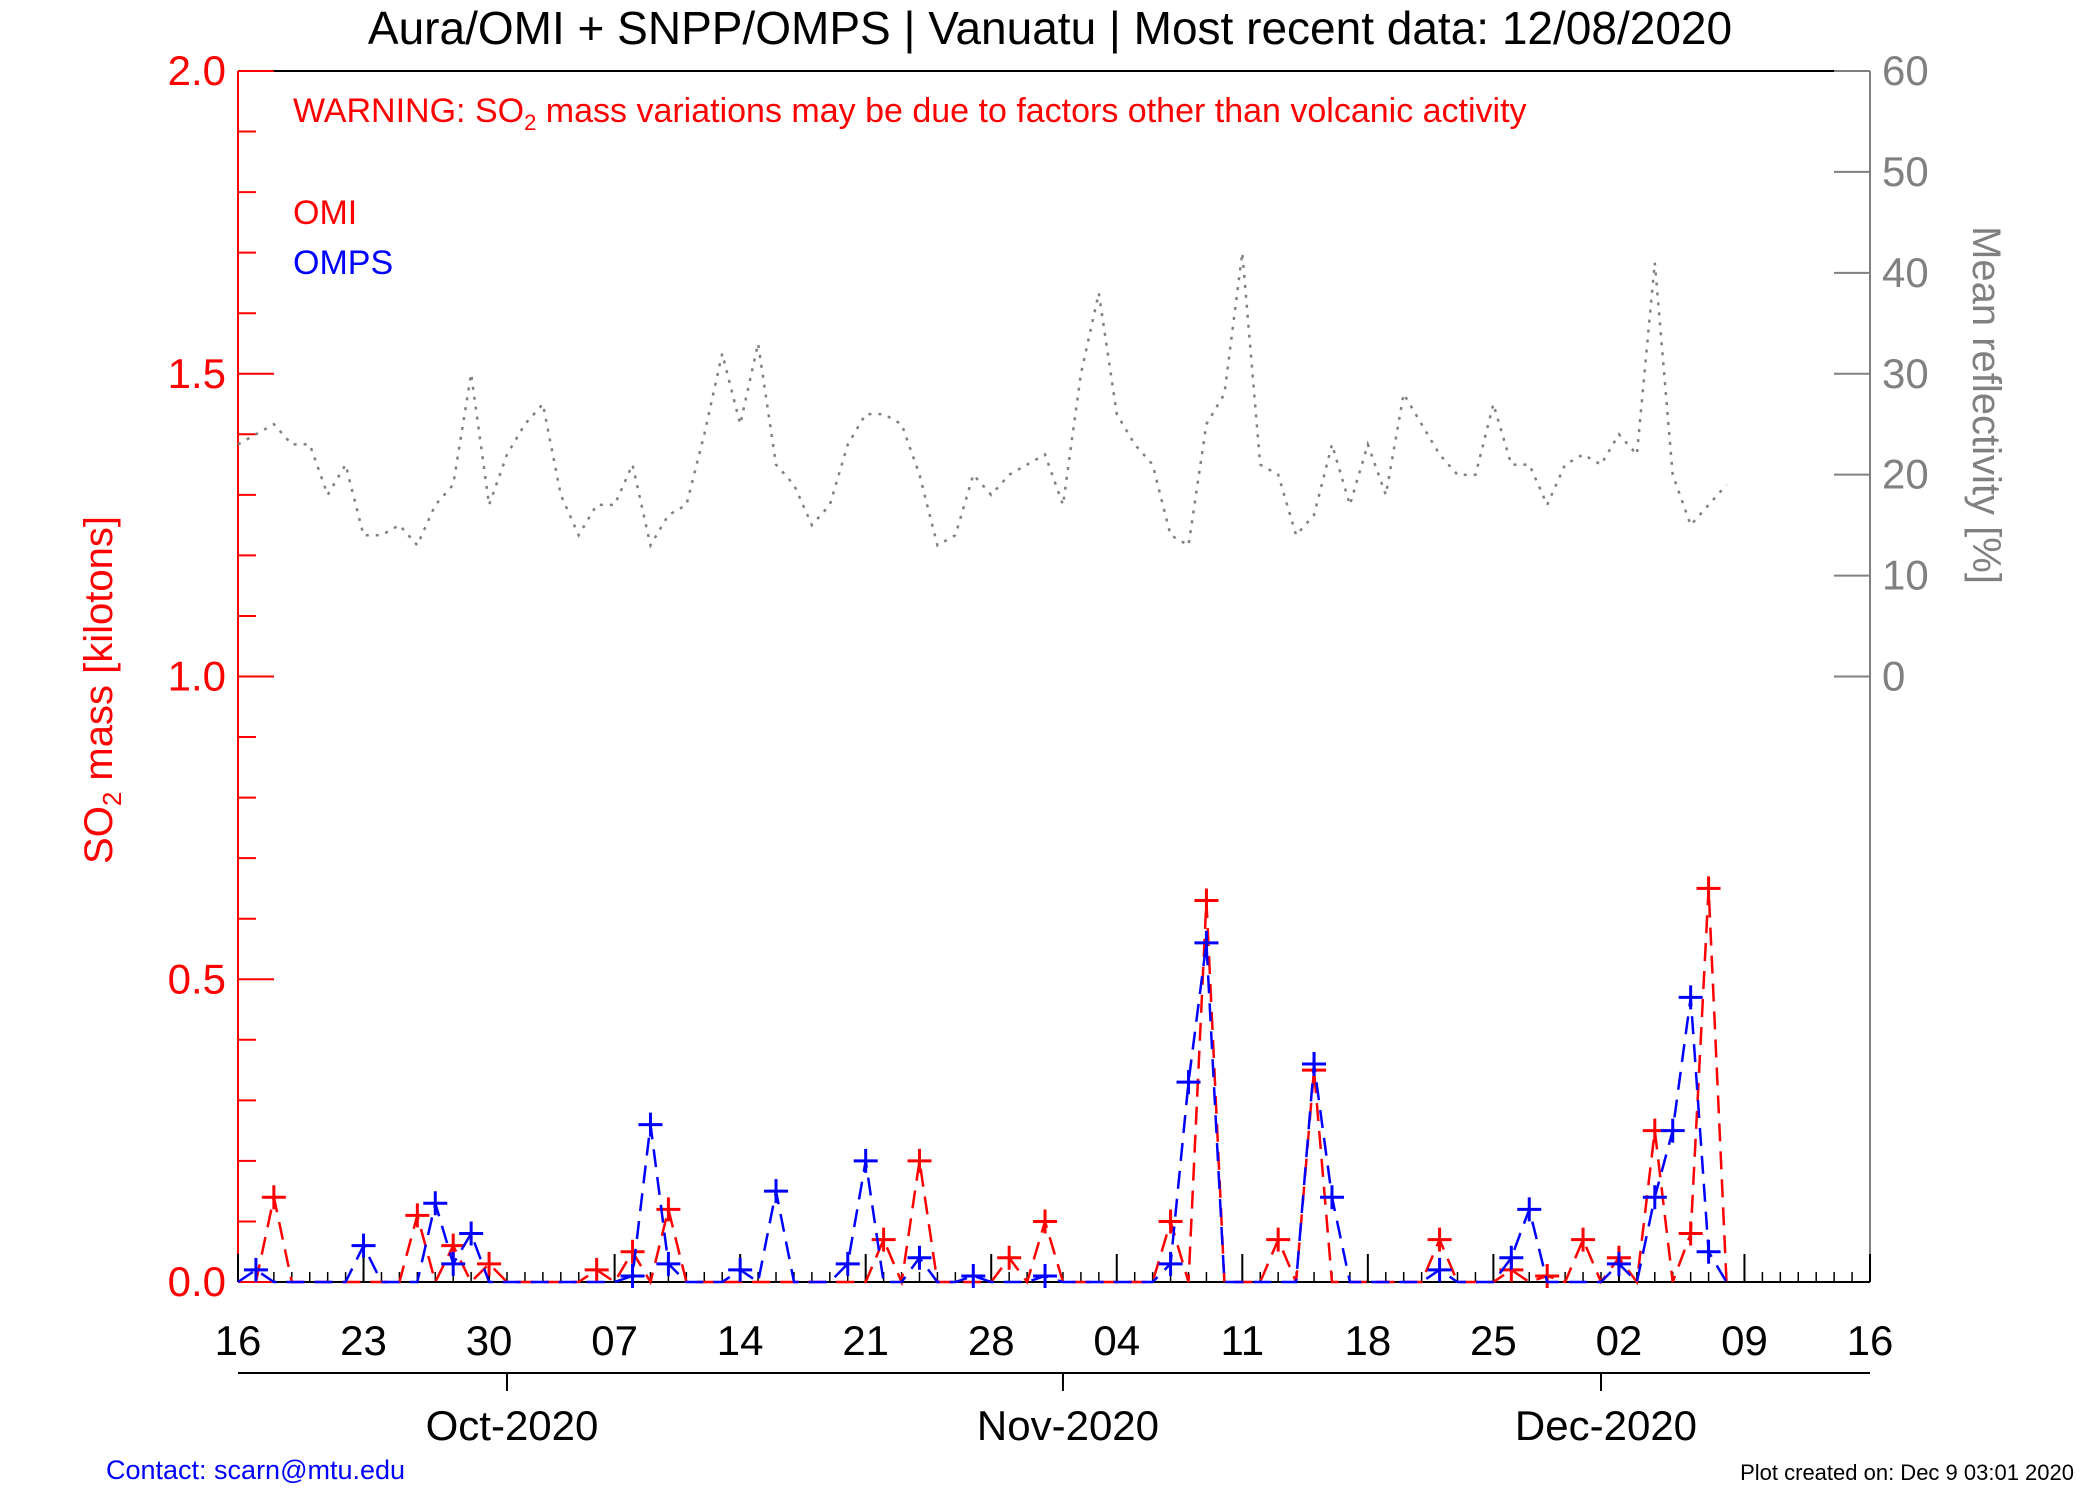 The image size is (2100, 1500). I want to click on y-tick-label: 2.0, so click(197, 70).